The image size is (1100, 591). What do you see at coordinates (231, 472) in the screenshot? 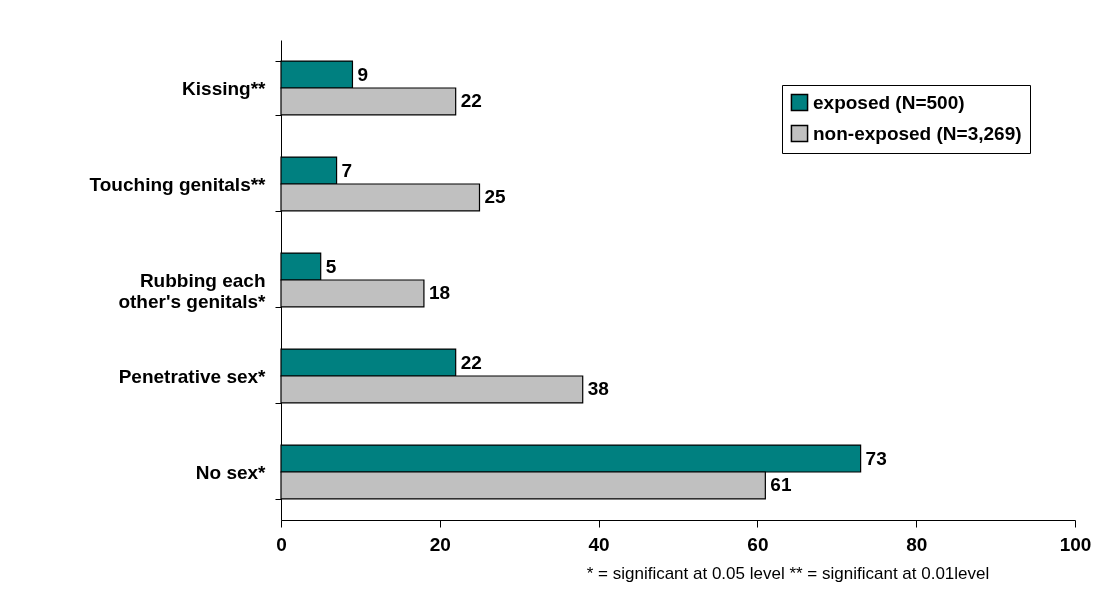
I see `y-tick-label: No sex*` at bounding box center [231, 472].